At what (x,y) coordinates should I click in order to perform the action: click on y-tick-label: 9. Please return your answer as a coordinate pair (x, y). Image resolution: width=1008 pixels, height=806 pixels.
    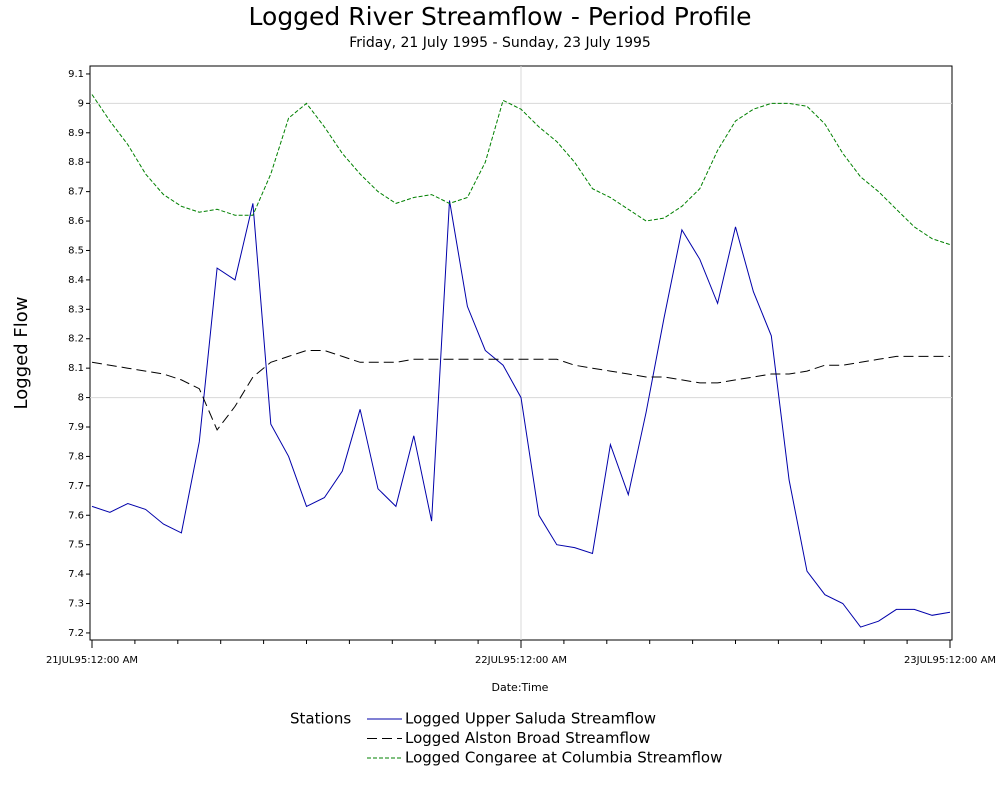
    Looking at the image, I should click on (81, 103).